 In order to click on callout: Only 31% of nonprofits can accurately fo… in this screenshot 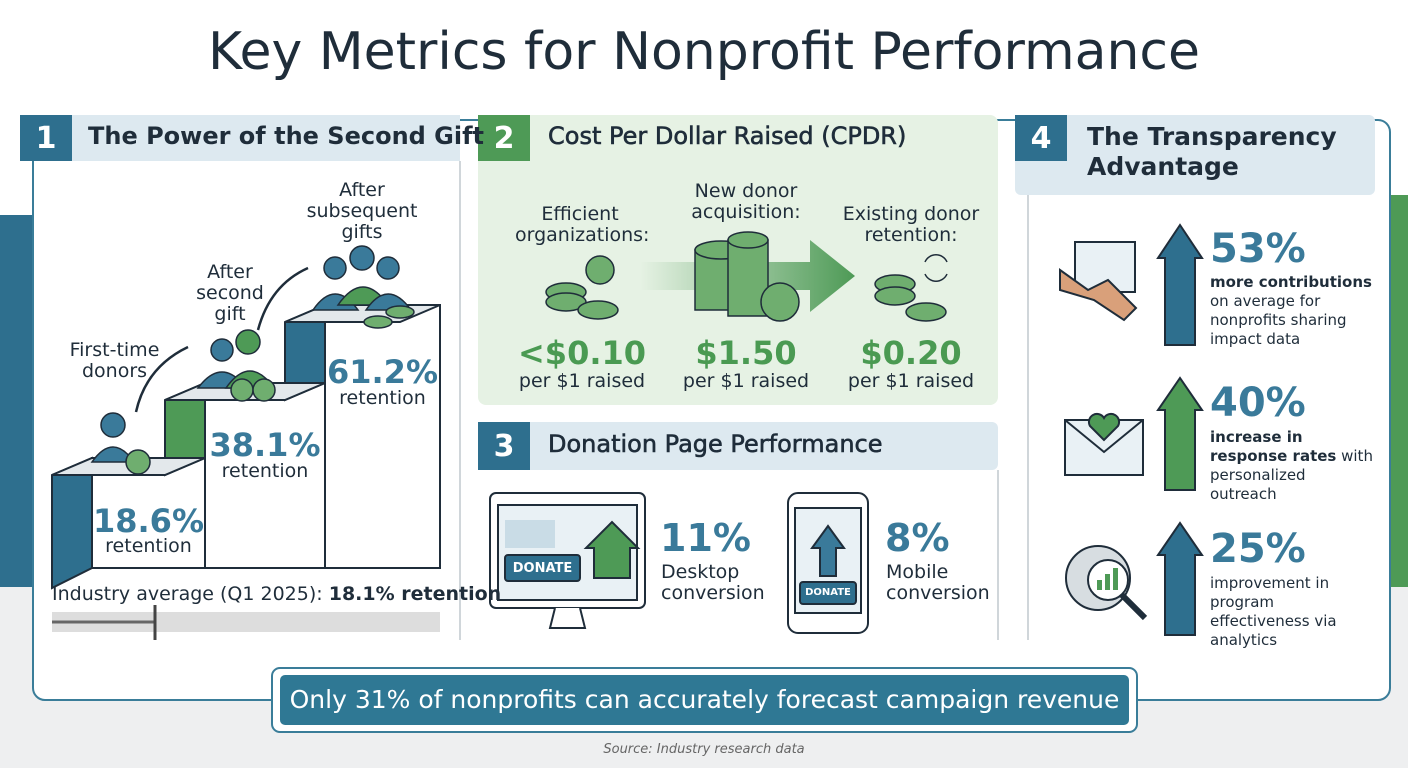, I will do `click(704, 699)`.